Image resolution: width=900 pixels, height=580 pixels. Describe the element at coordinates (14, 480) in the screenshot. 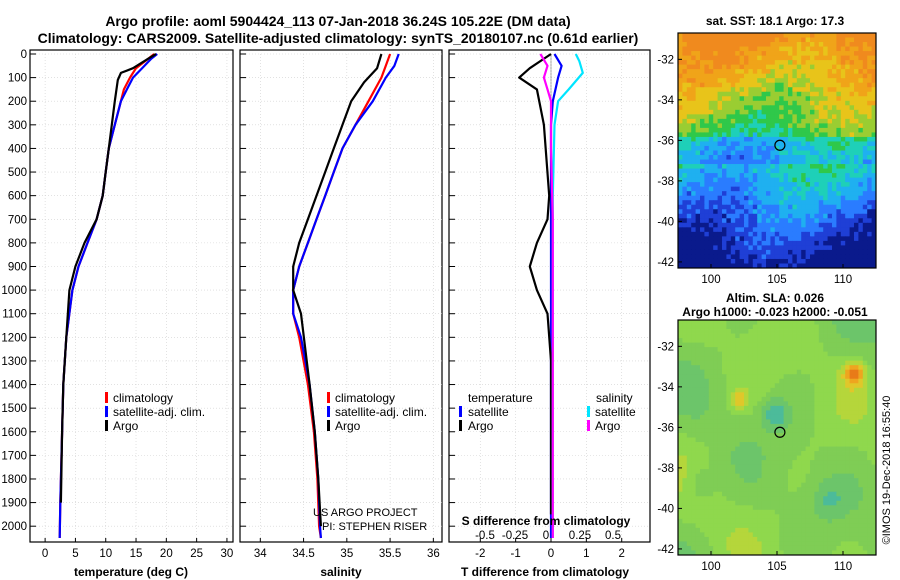

I see `depth-tick-label: 1800` at that location.